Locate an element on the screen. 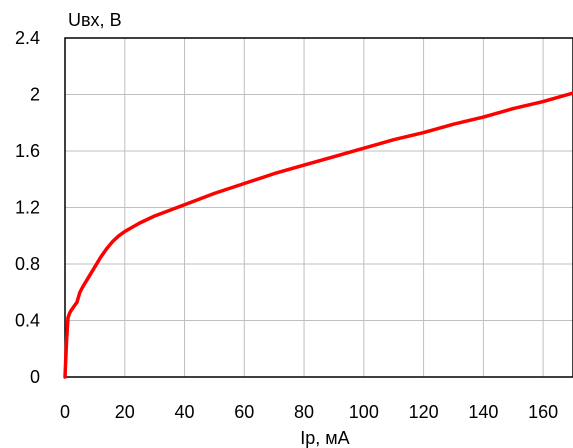 The width and height of the screenshot is (573, 448). y-tick-label: 0 is located at coordinates (35, 377).